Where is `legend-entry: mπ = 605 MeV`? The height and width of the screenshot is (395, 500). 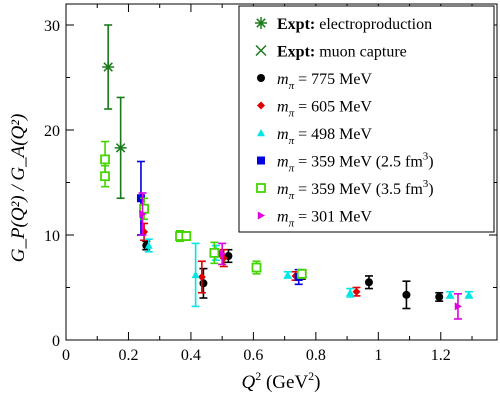
legend-entry: mπ = 605 MeV is located at coordinates (314, 109).